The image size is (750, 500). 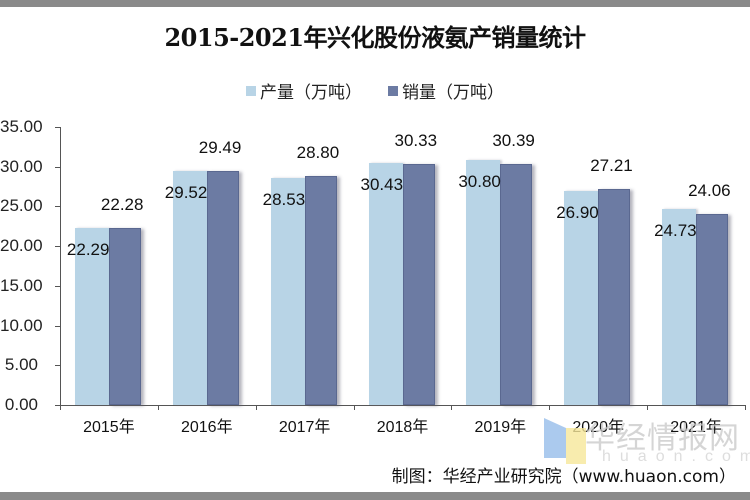 I want to click on value-label-production: 28.53, so click(x=284, y=200).